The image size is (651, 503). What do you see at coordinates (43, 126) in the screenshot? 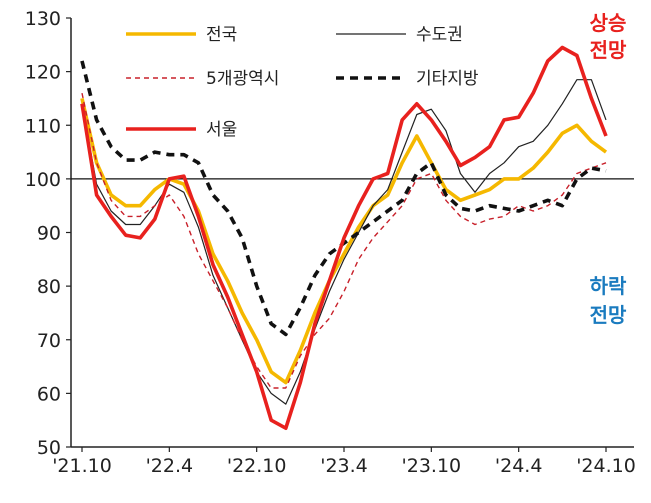
I see `y-tick-label: 110` at bounding box center [43, 126].